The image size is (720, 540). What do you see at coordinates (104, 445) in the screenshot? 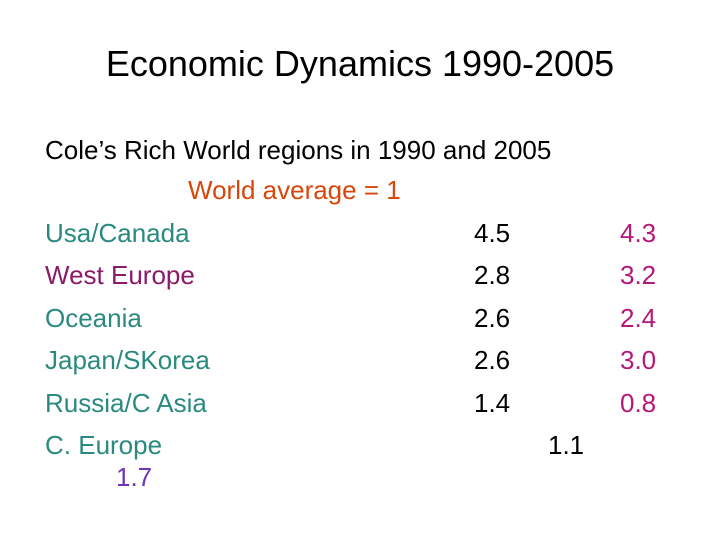
I see `region-label-c-europe: C. Europe` at bounding box center [104, 445].